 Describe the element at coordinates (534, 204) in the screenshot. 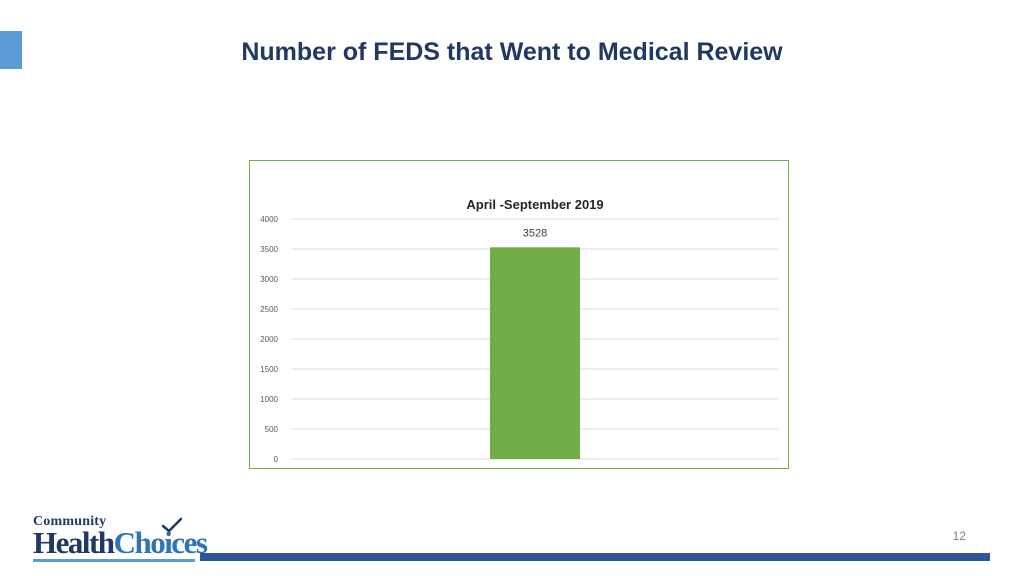

I see `chart-title: April -September 2019` at that location.